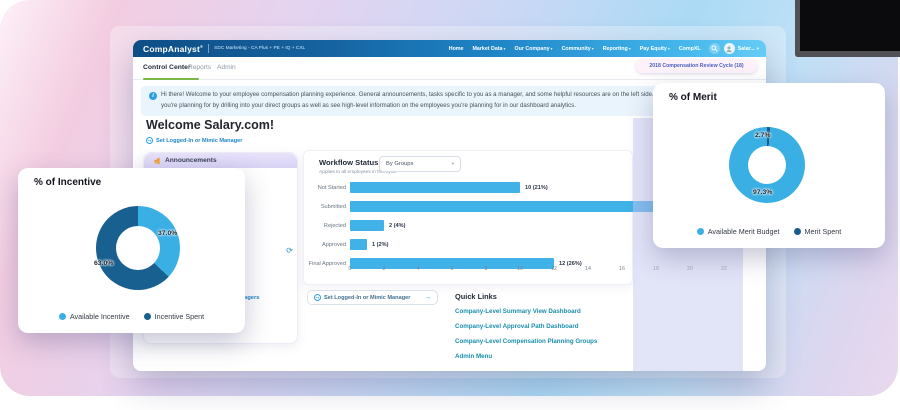 The image size is (900, 410). I want to click on legend-item: Incentive Spent, so click(174, 316).